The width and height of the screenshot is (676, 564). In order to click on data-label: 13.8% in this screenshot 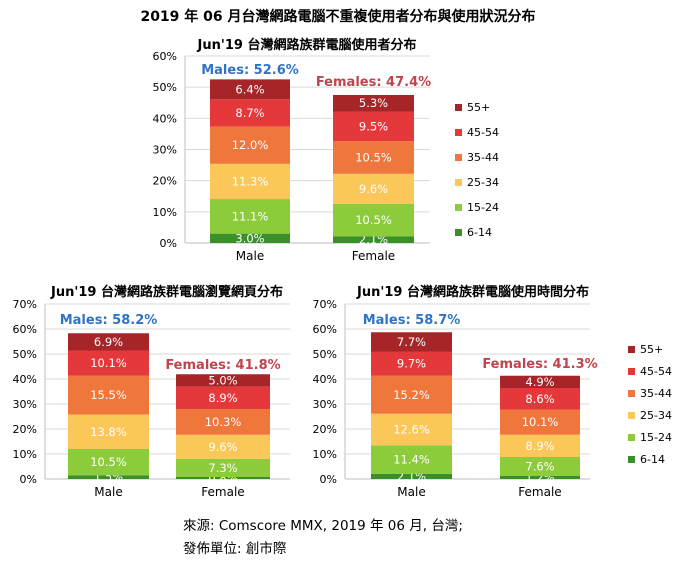, I will do `click(108, 432)`.